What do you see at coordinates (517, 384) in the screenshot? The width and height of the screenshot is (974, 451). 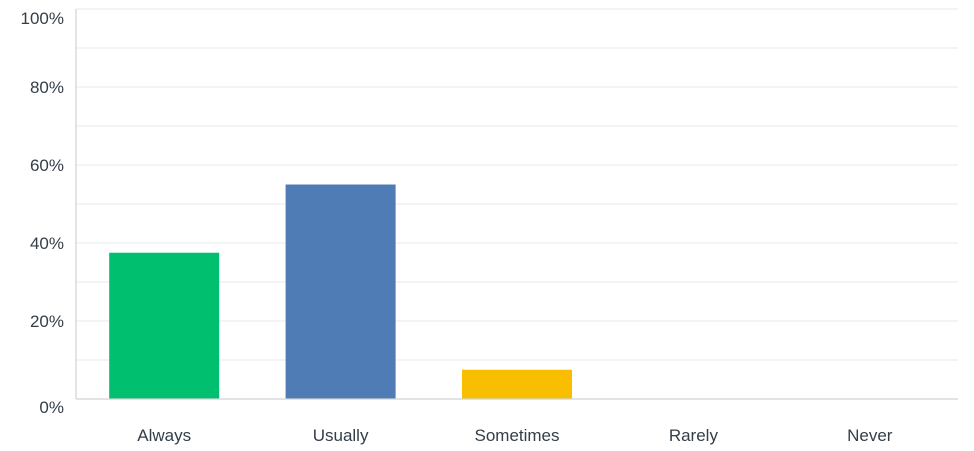 I see `bar-sometimes` at bounding box center [517, 384].